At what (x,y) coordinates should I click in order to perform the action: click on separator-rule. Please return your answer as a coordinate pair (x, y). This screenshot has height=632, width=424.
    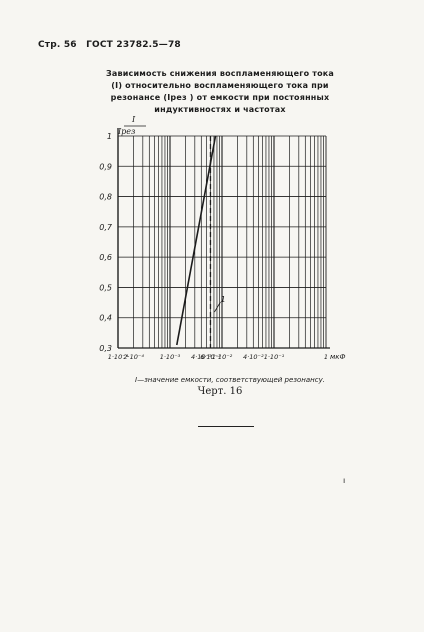
    Looking at the image, I should click on (226, 426).